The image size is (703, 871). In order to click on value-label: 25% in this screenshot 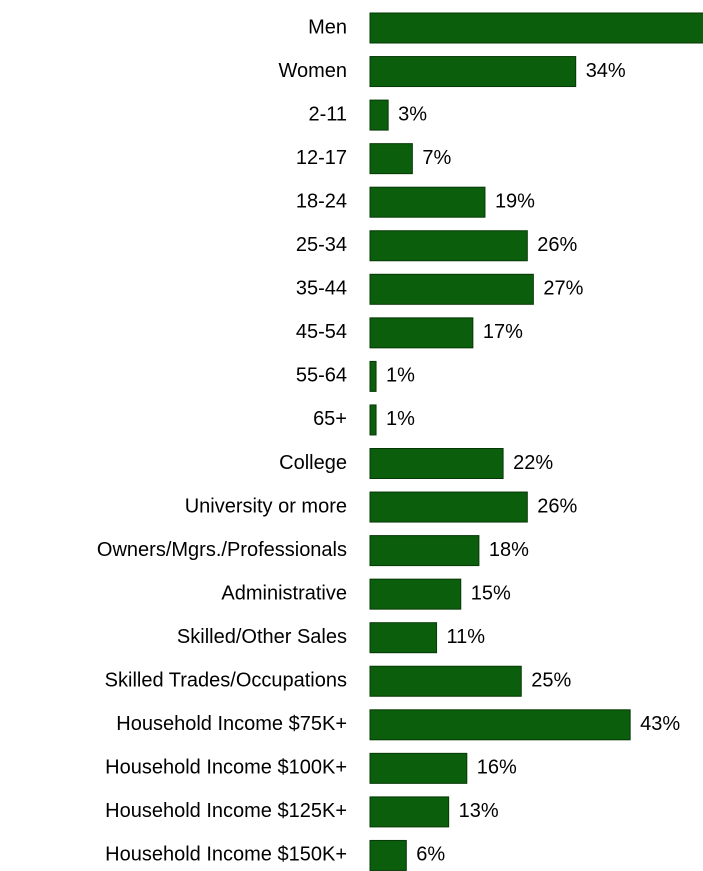, I will do `click(551, 681)`.